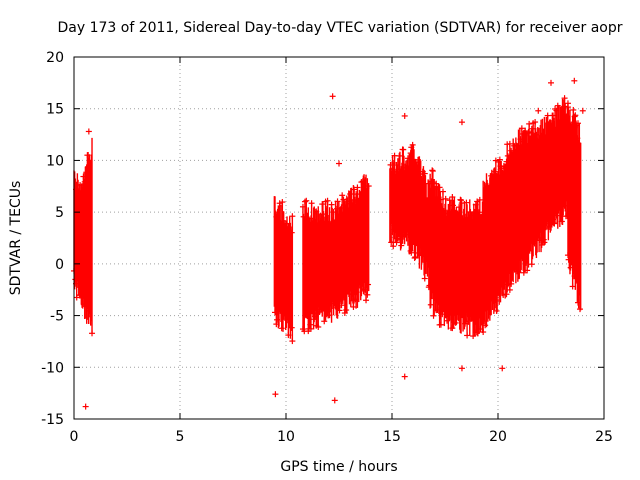 This screenshot has width=640, height=480. I want to click on x-tick-label: 0, so click(74, 437).